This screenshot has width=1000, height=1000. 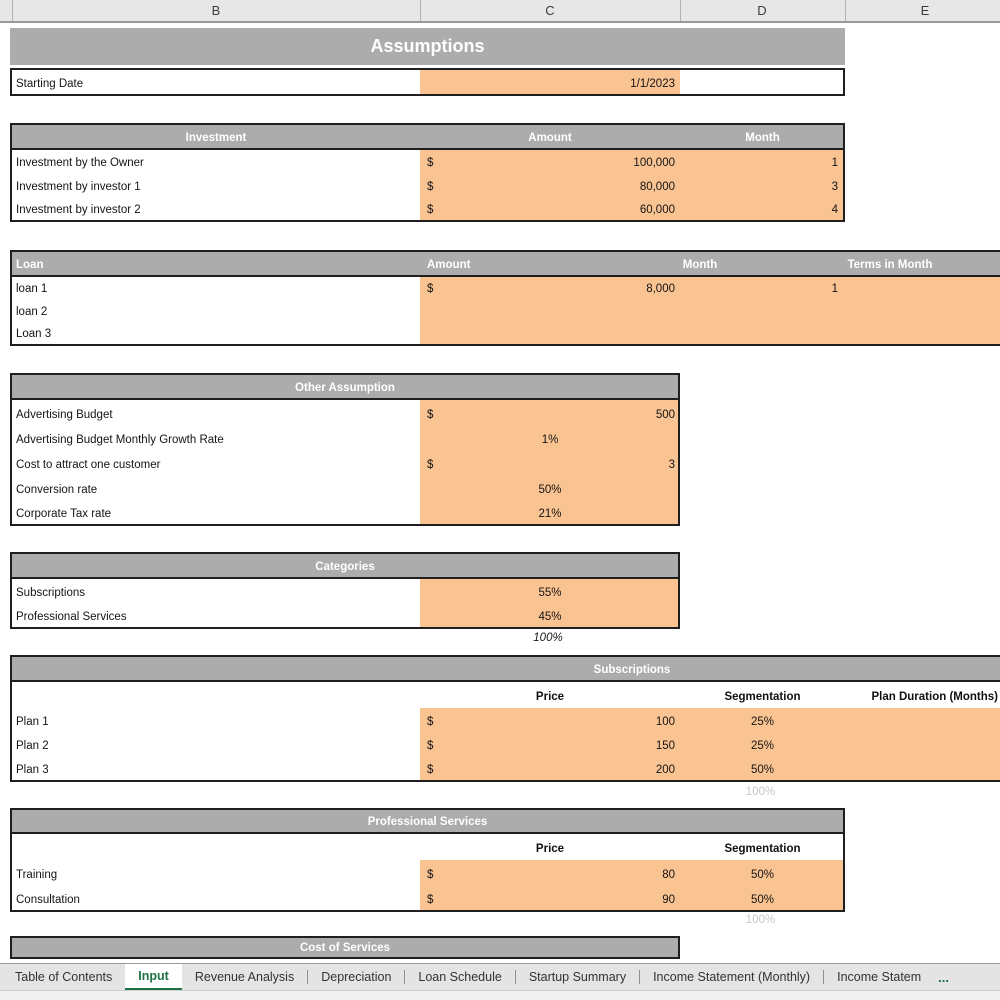 What do you see at coordinates (37, 875) in the screenshot?
I see `row-label-cell: Training` at bounding box center [37, 875].